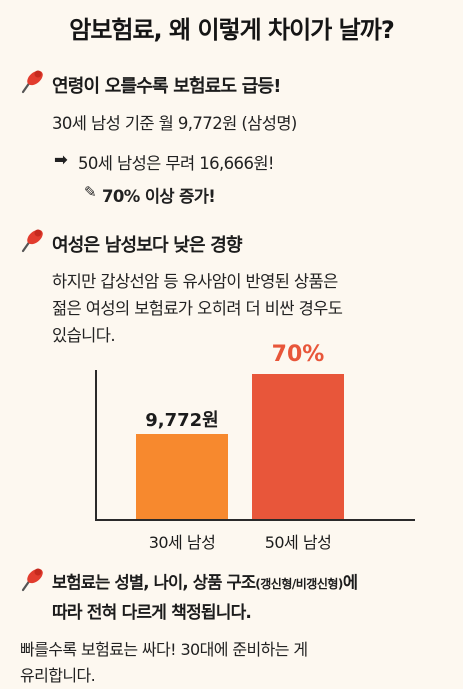  I want to click on chart-x-axis, so click(255, 520).